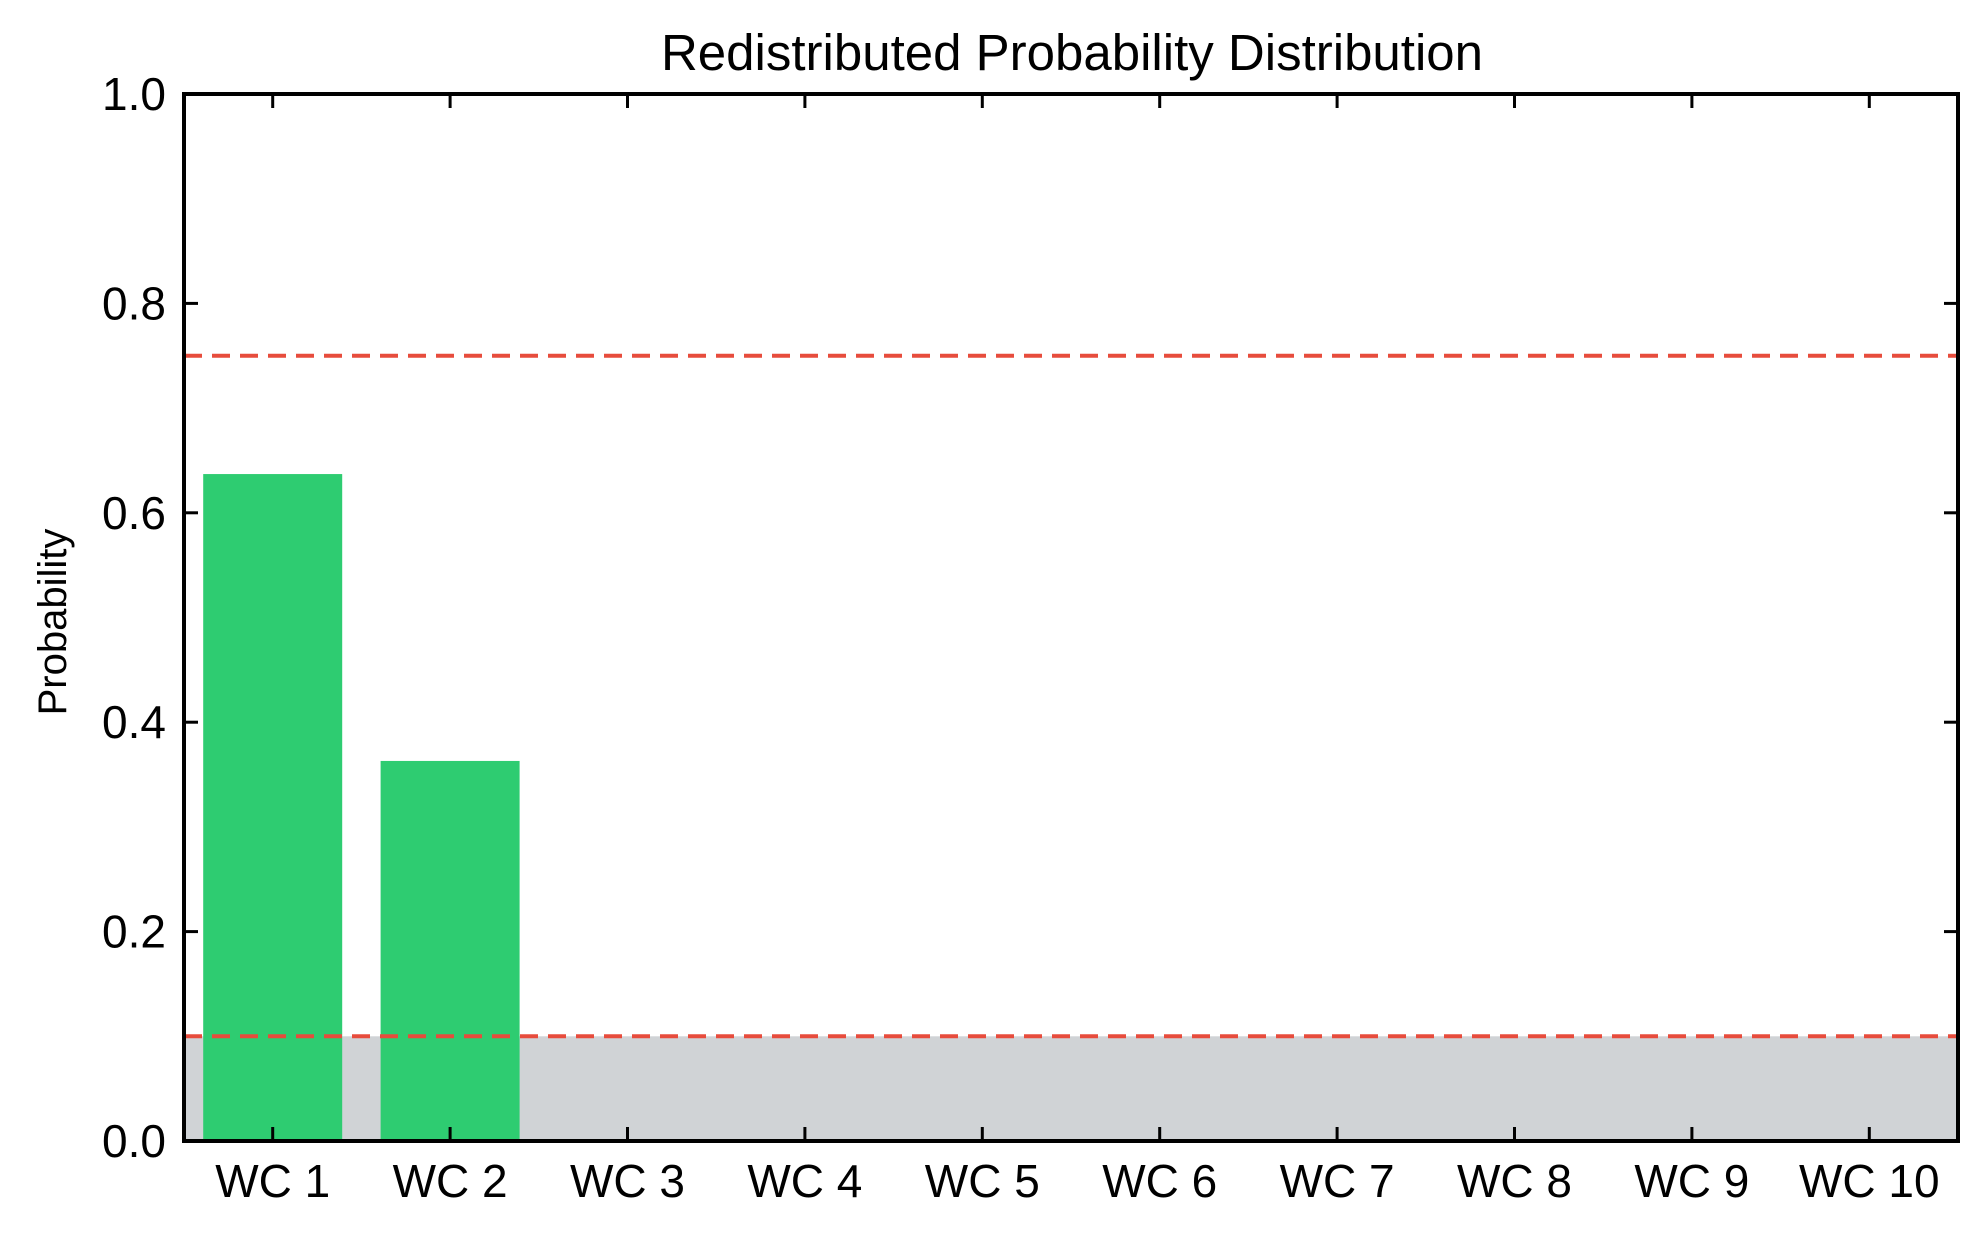 This screenshot has height=1234, width=1984. Describe the element at coordinates (804, 1181) in the screenshot. I see `x-tick-label: WC 4` at that location.